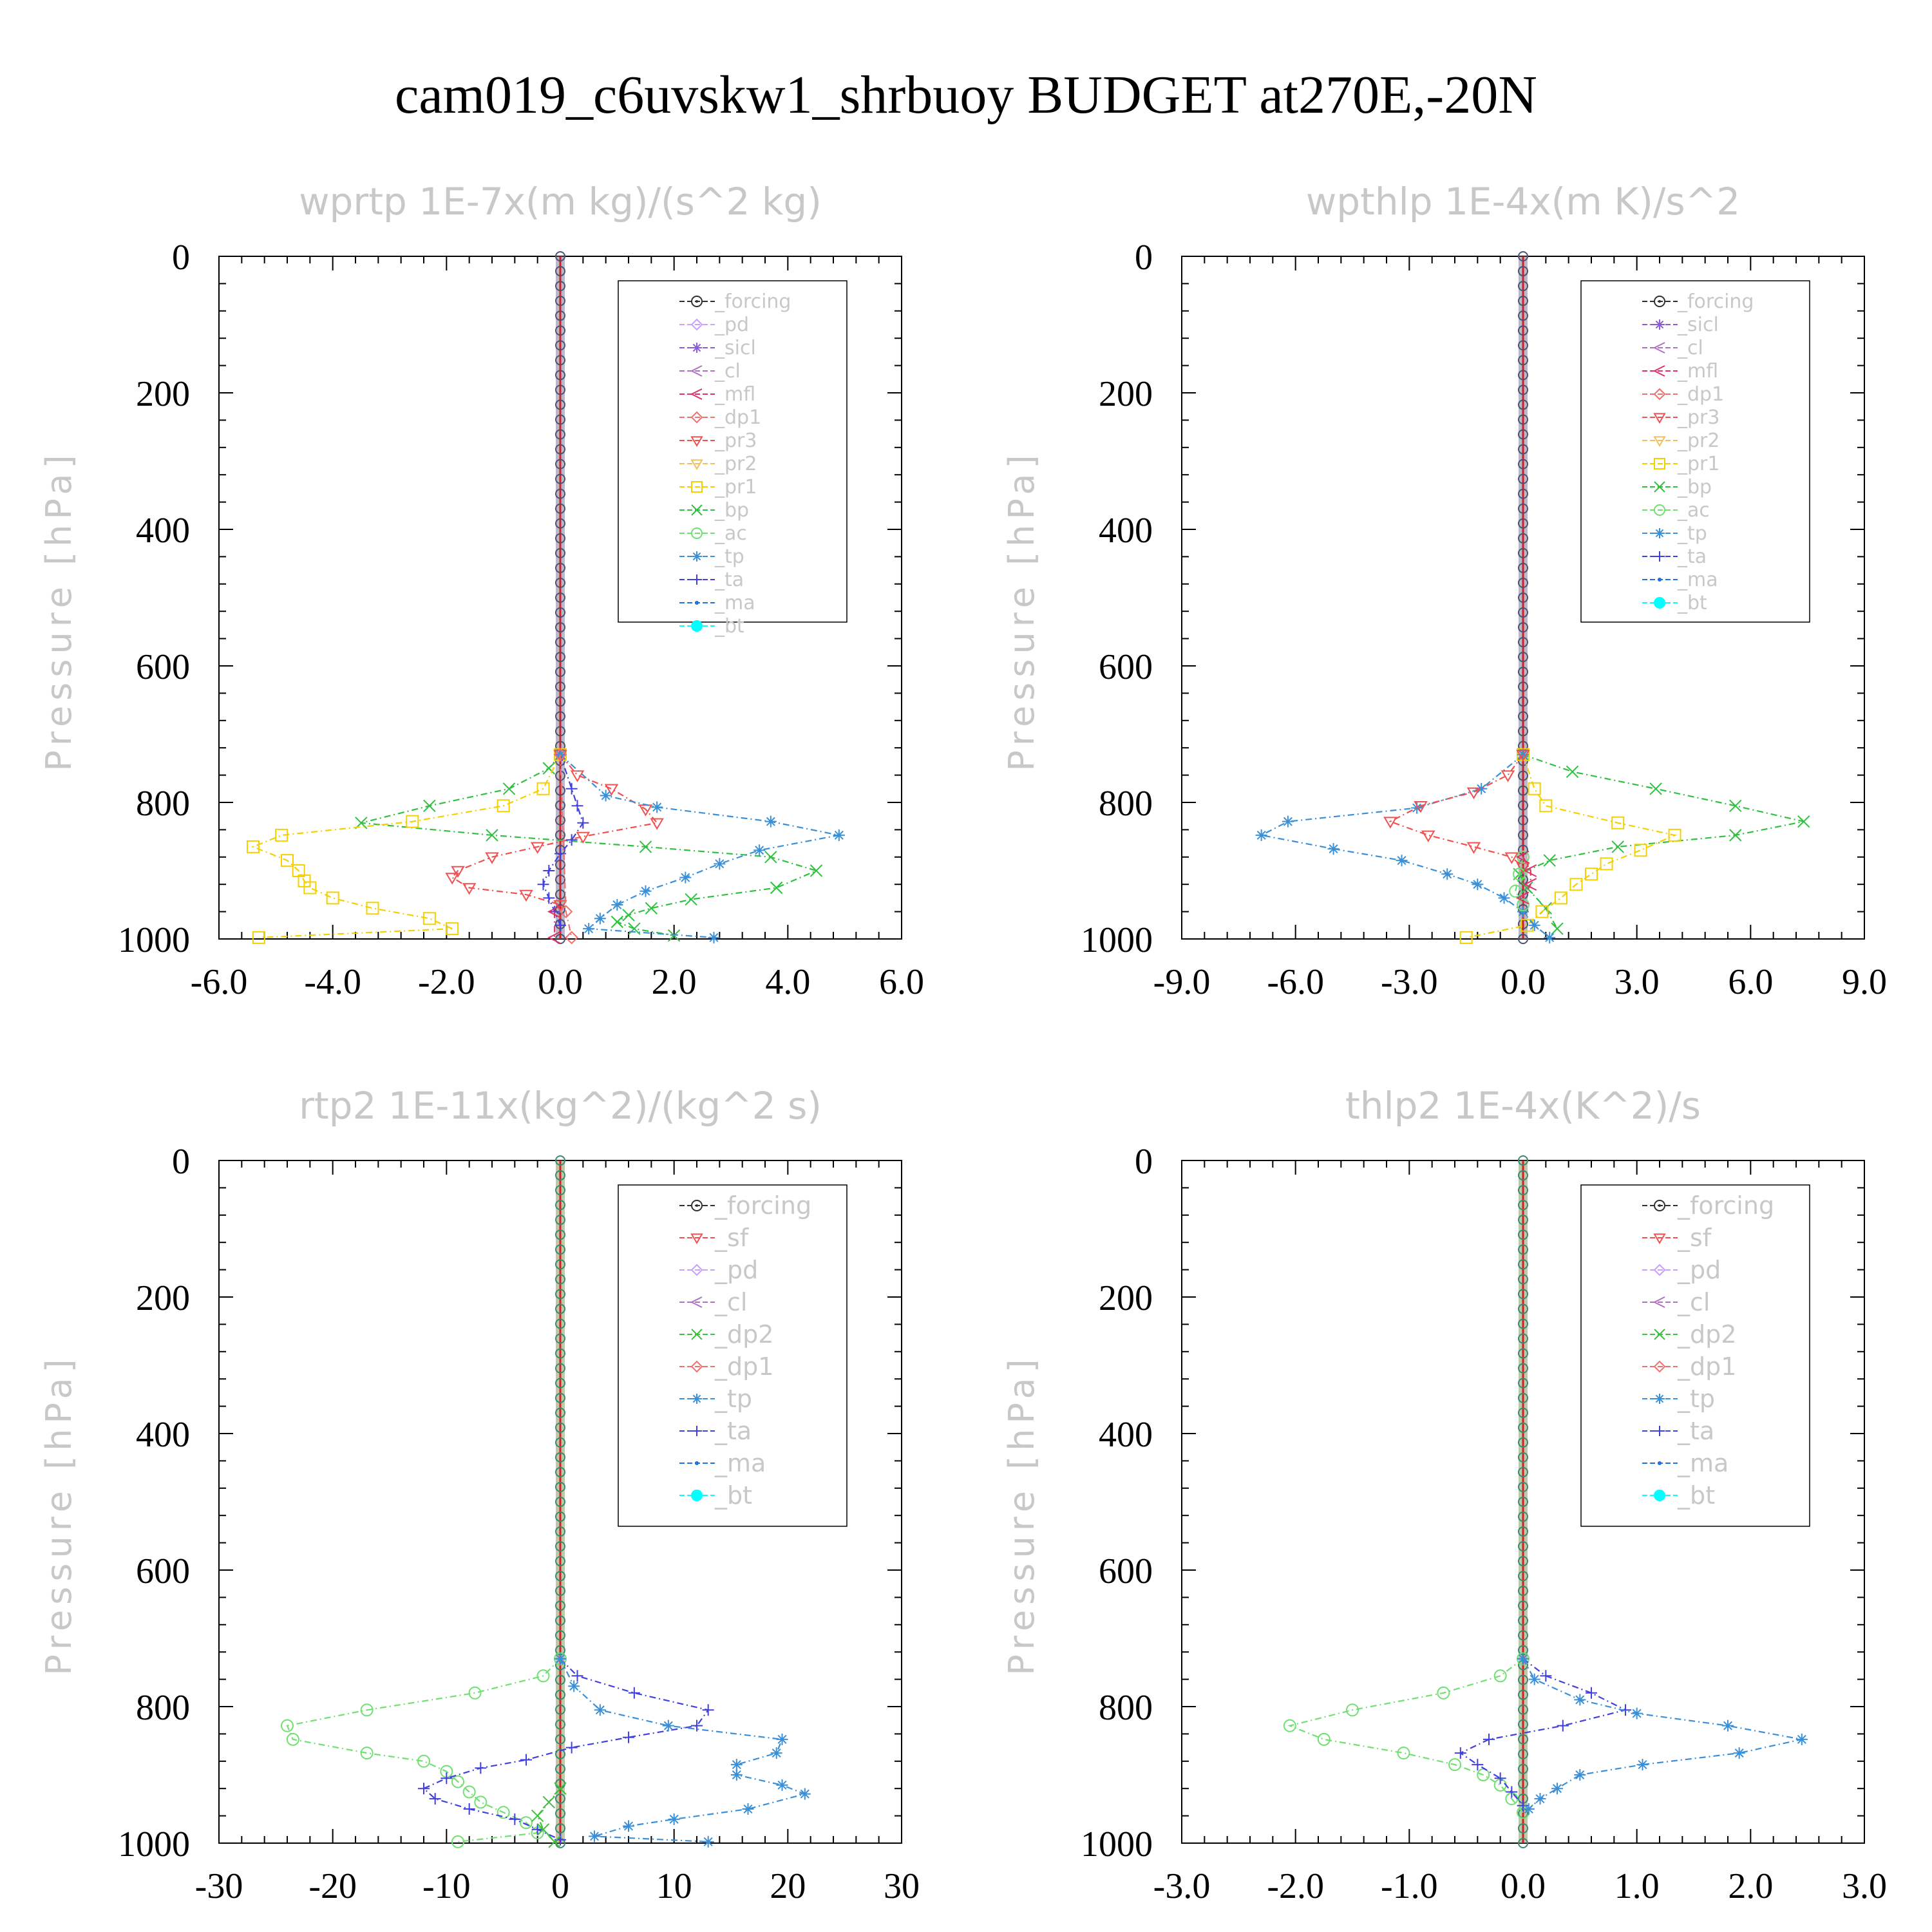 This screenshot has width=1932, height=1932. I want to click on y-tick-label: 600, so click(1126, 1571).